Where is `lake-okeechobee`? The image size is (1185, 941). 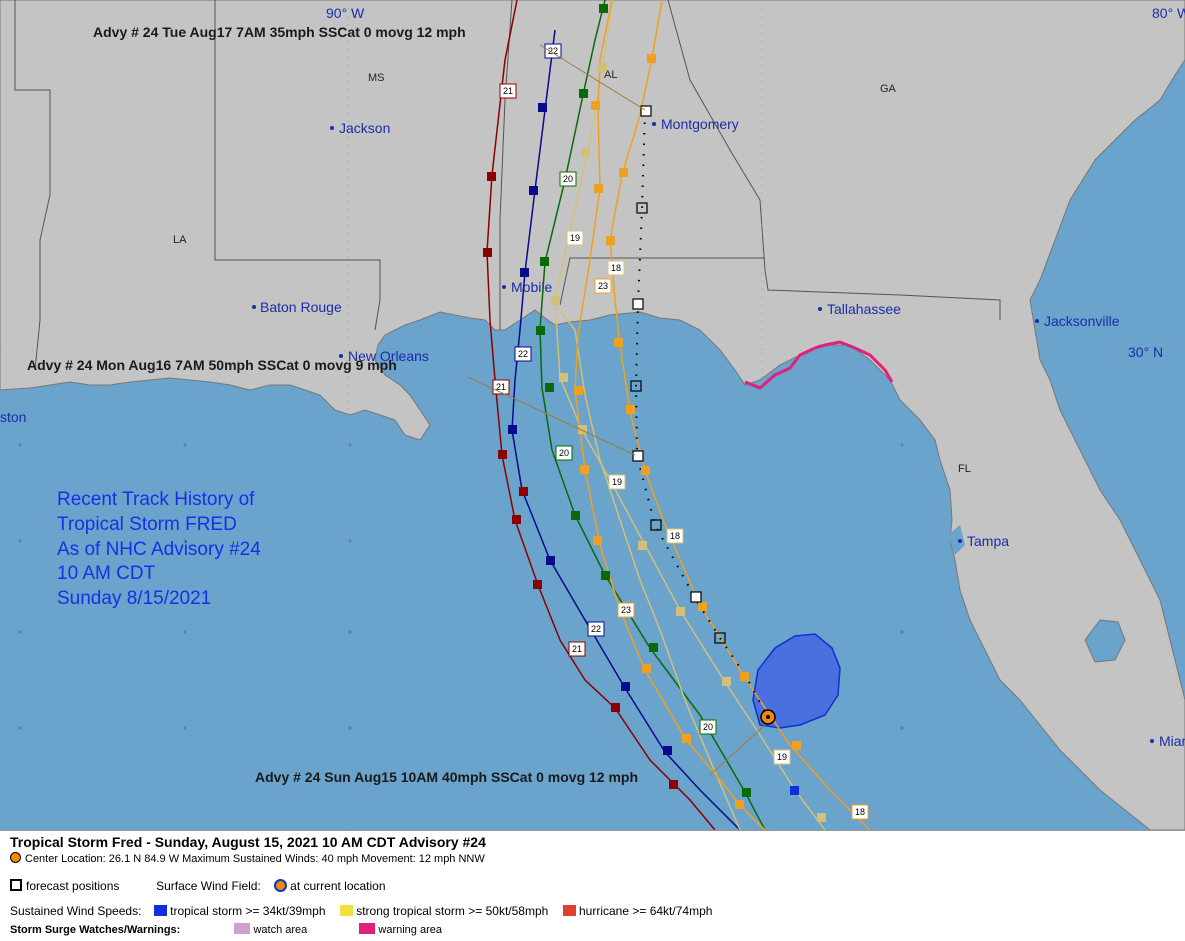
lake-okeechobee is located at coordinates (1105, 641).